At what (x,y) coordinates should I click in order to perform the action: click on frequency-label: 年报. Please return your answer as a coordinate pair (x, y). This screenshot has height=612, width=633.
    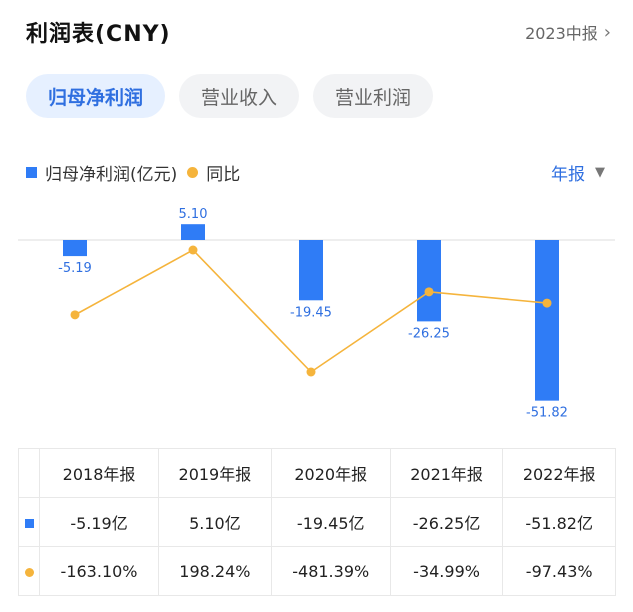
    Looking at the image, I should click on (568, 175).